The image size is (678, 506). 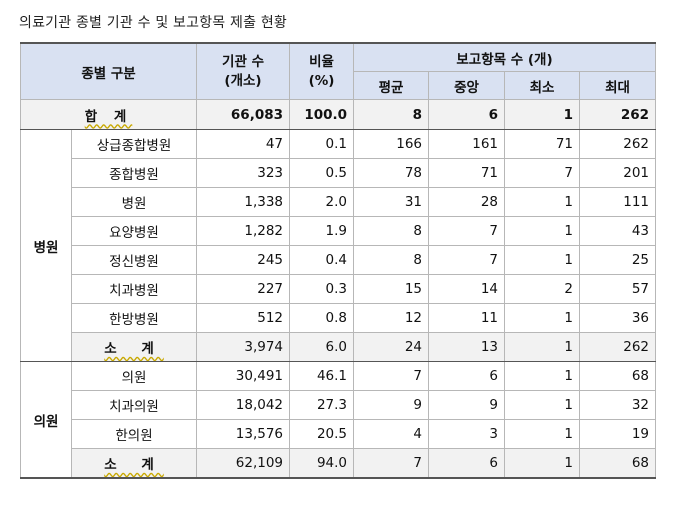 I want to click on row-count: 1,282, so click(x=243, y=231).